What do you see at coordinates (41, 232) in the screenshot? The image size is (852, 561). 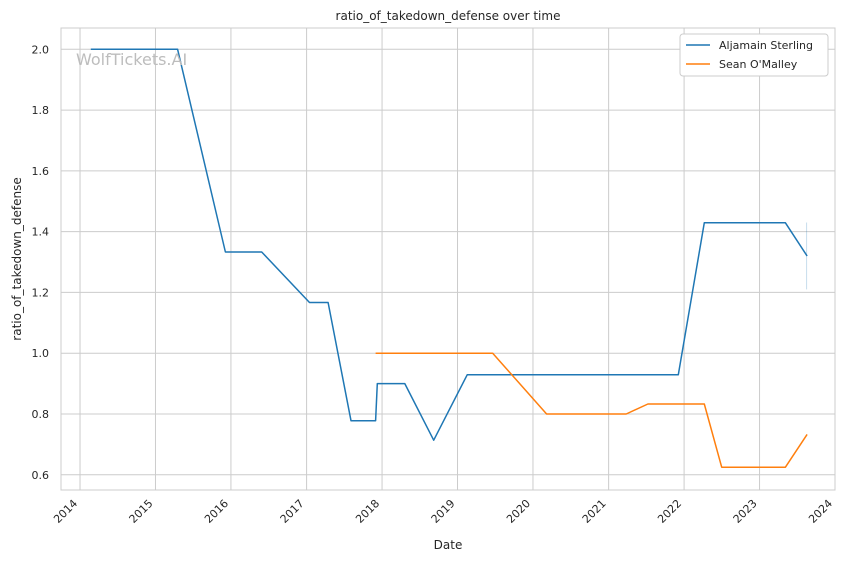 I see `y-tick-label: 1.4` at bounding box center [41, 232].